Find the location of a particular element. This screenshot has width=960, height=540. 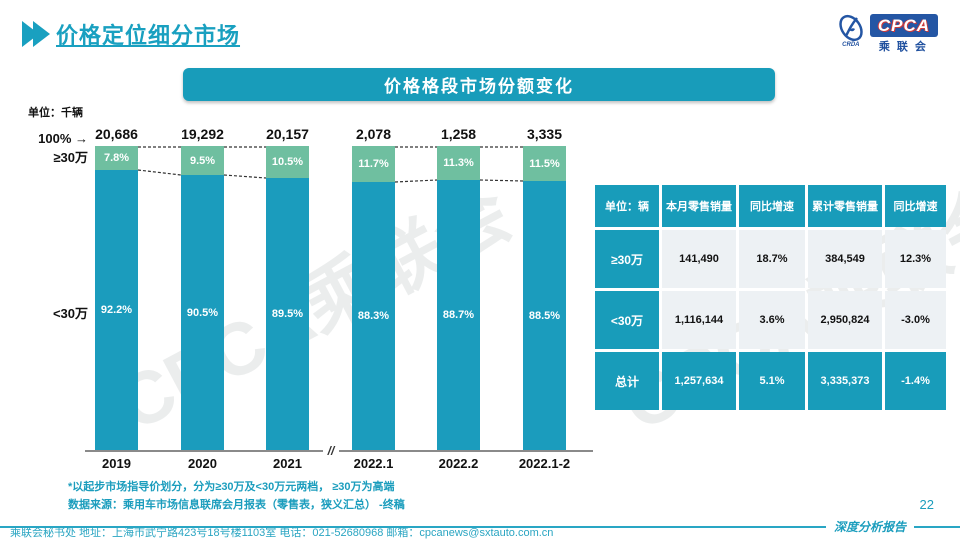

table-cell: -3.0% is located at coordinates (915, 320).